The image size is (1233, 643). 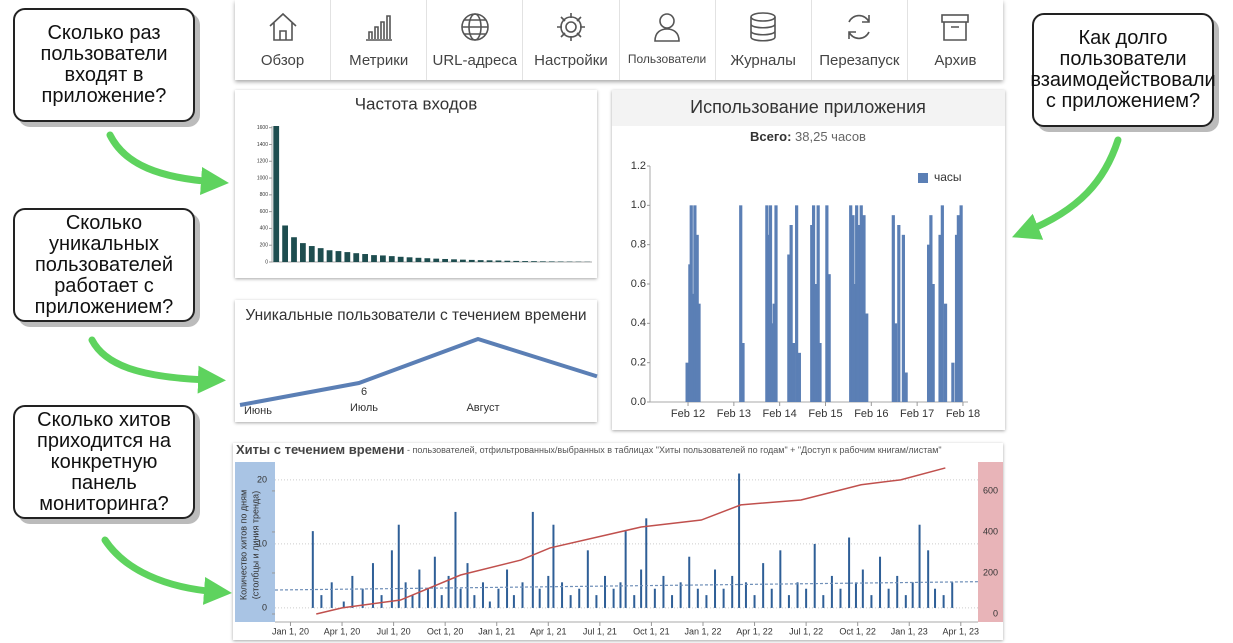 What do you see at coordinates (770, 136) in the screenshot?
I see `total-label: Всего:` at bounding box center [770, 136].